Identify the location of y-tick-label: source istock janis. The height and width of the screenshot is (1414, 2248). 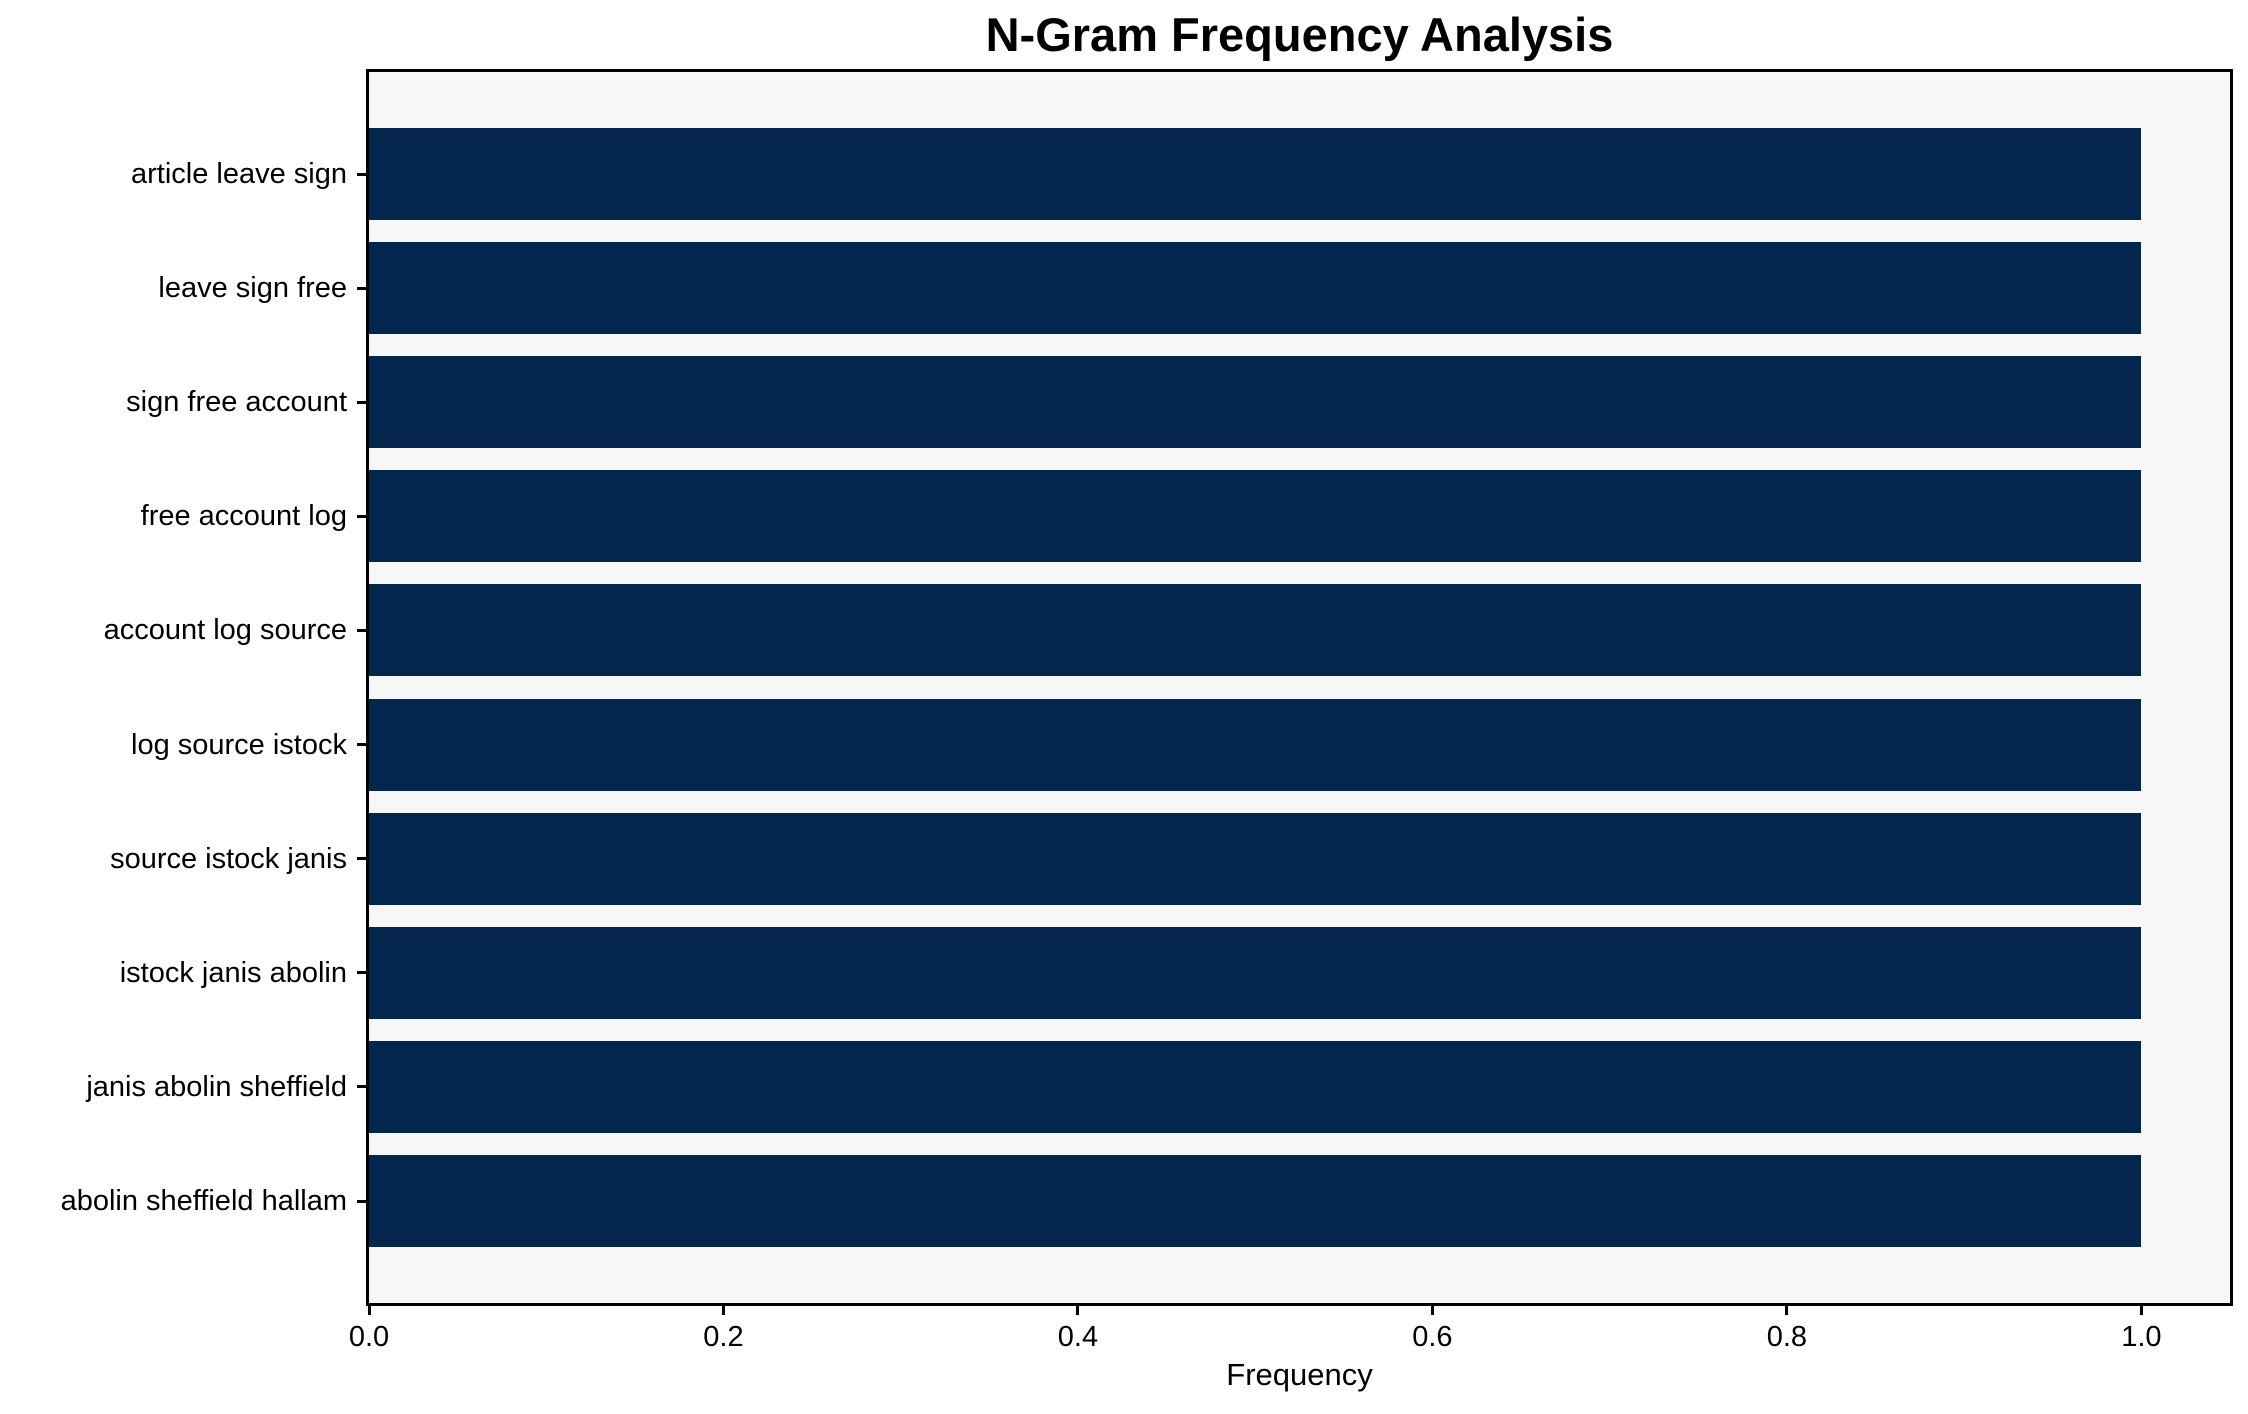
(228, 858).